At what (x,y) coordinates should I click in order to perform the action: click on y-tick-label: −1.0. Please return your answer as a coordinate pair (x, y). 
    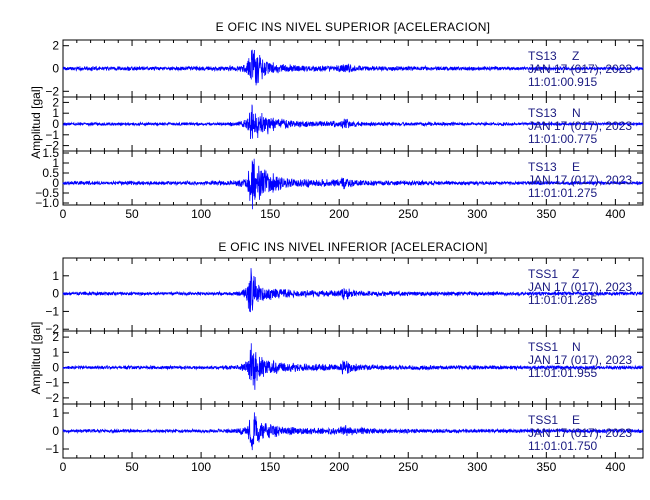
    Looking at the image, I should click on (47, 203).